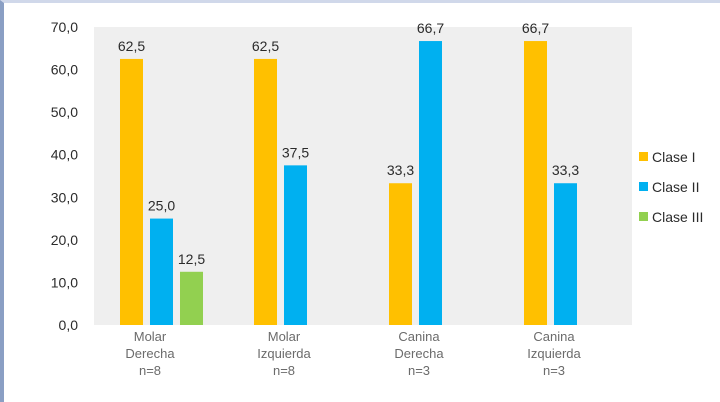 The image size is (720, 402). I want to click on y-tick-label: 20,0, so click(64, 240).